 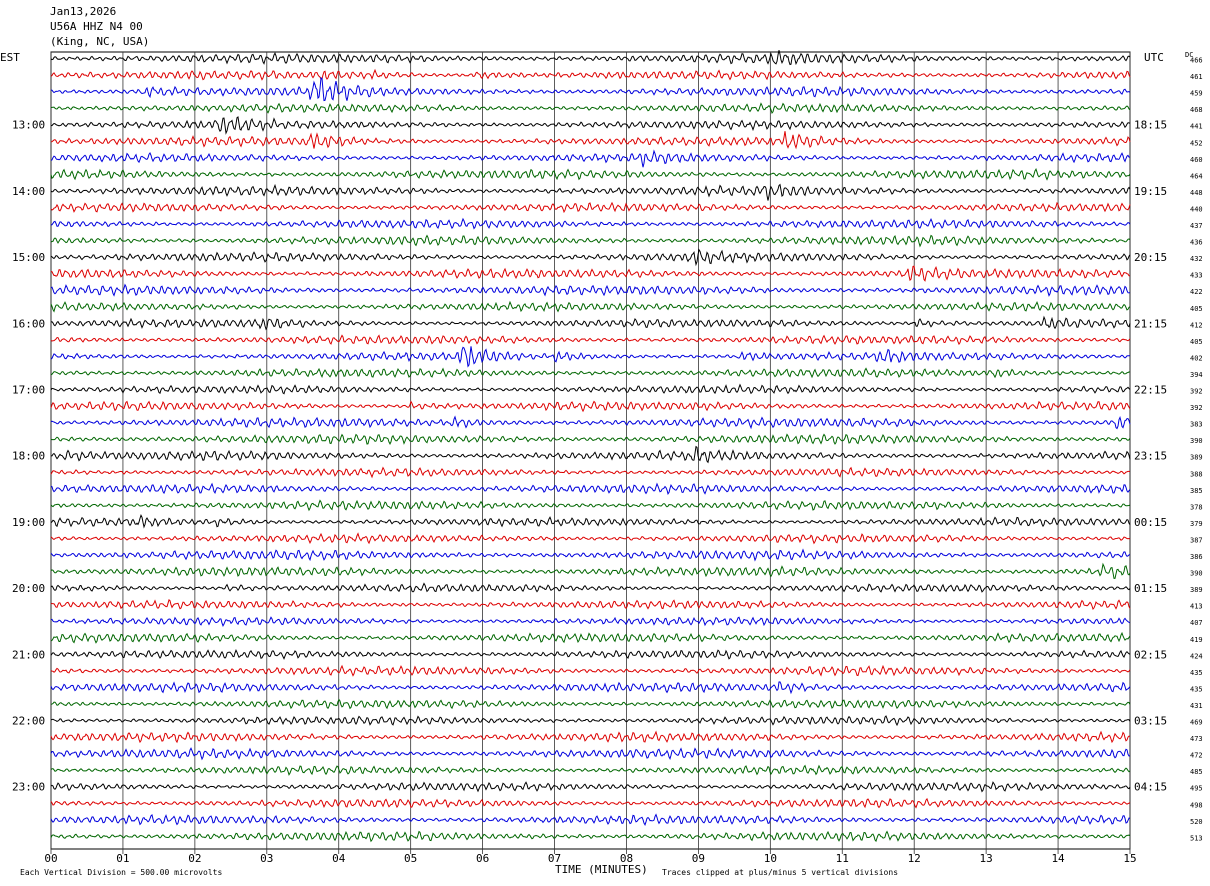 What do you see at coordinates (1196, 193) in the screenshot?
I see `dc-offset-label: 448` at bounding box center [1196, 193].